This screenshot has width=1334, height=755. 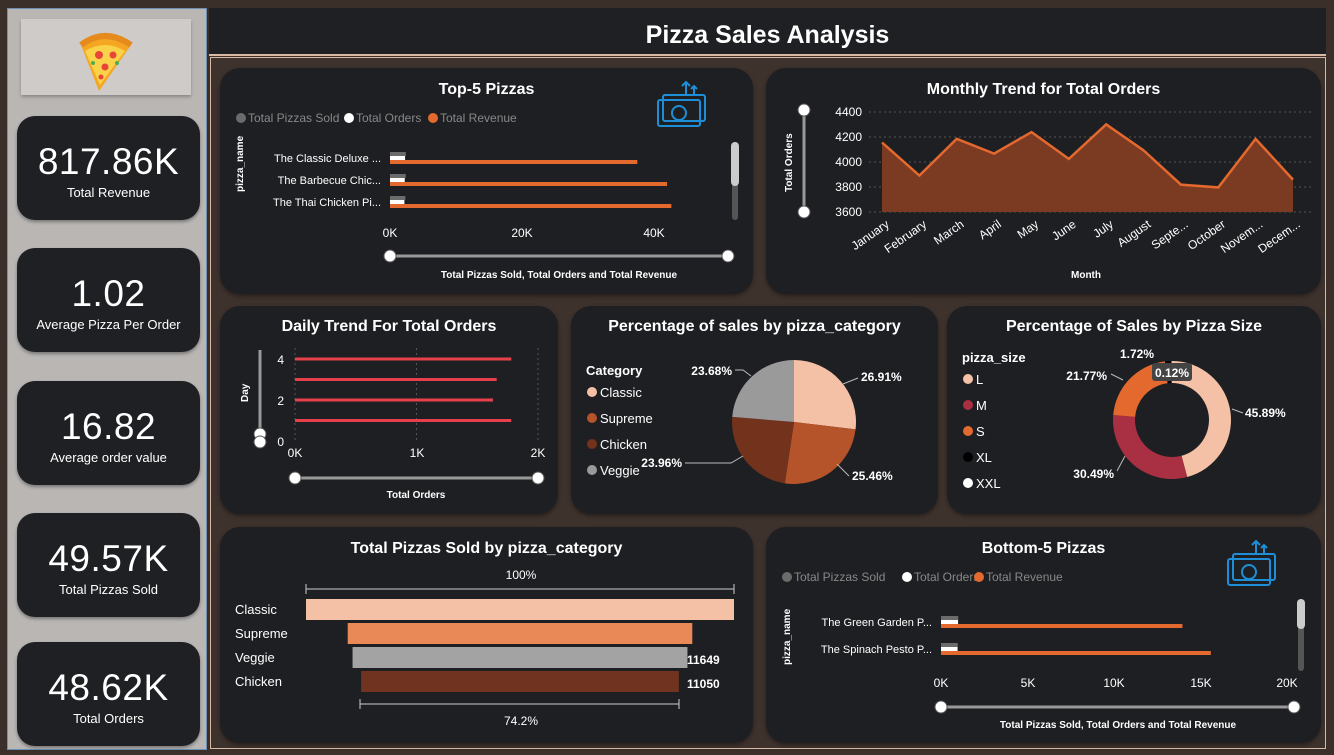 I want to click on slice-label: 26.91%, so click(x=881, y=377).